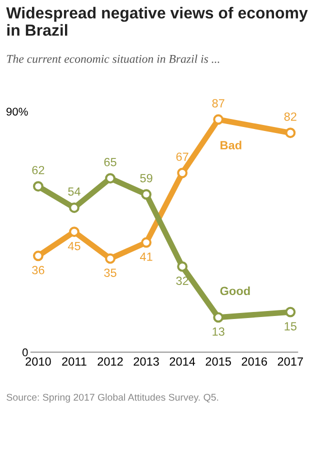  Describe the element at coordinates (110, 361) in the screenshot. I see `x-tick-label: 2012` at that location.